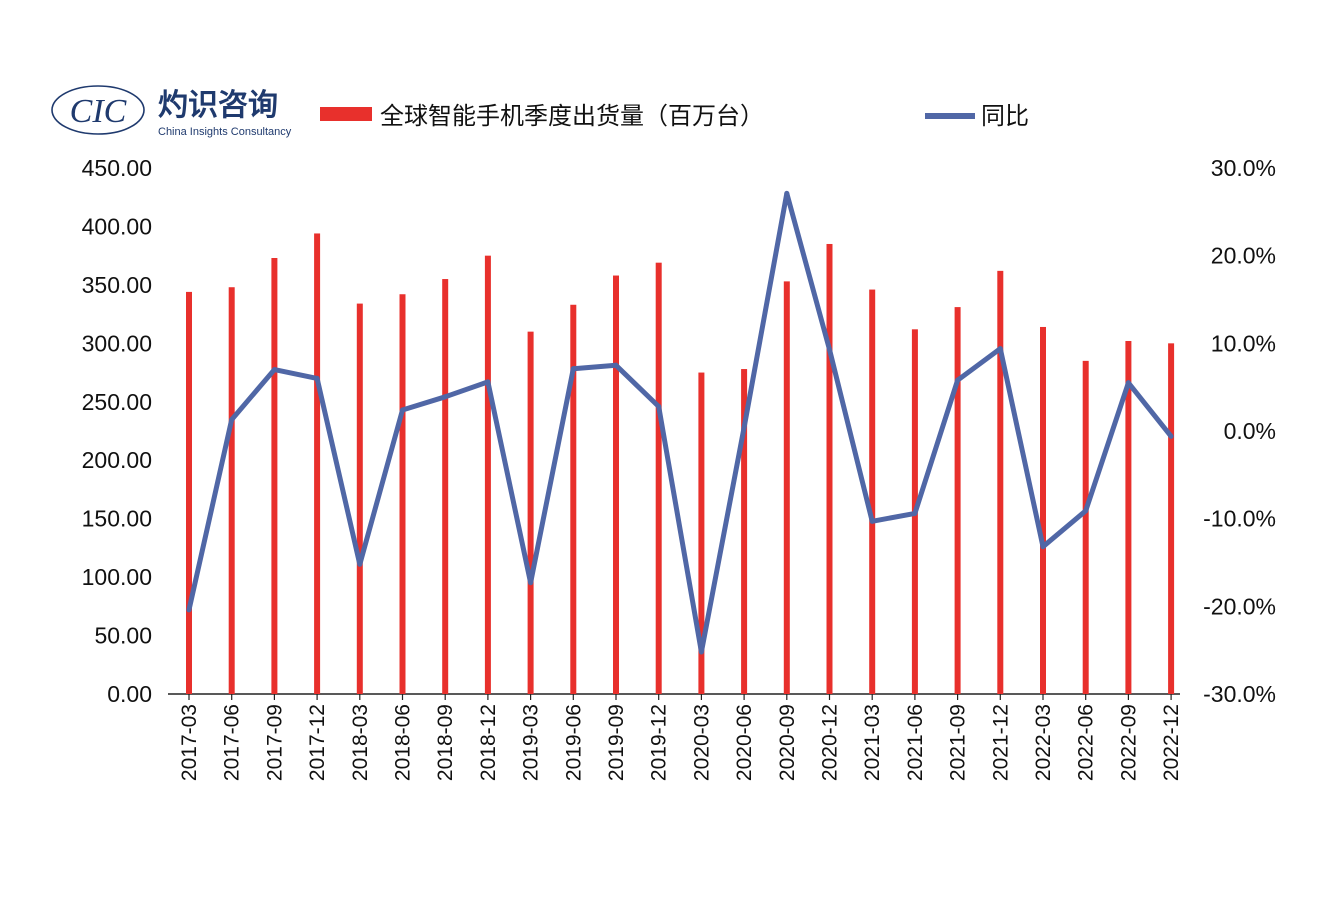 The image size is (1329, 903). What do you see at coordinates (232, 742) in the screenshot?
I see `x-tick-label: 2017-06` at bounding box center [232, 742].